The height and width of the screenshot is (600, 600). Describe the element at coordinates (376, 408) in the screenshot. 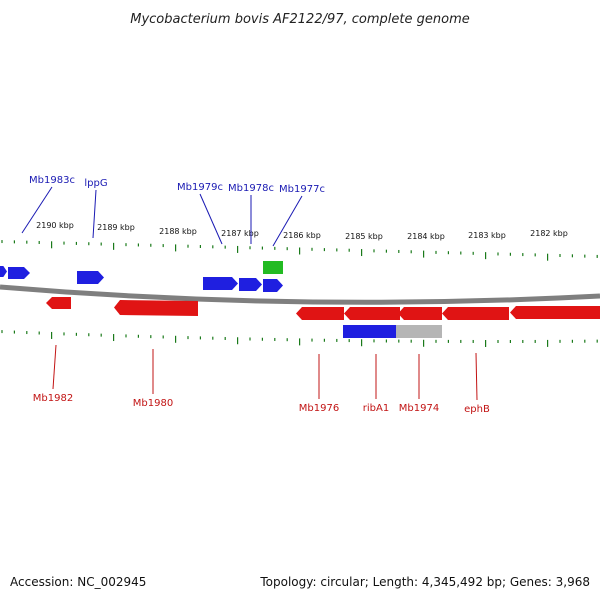

I see `gene-label: ribA1` at that location.